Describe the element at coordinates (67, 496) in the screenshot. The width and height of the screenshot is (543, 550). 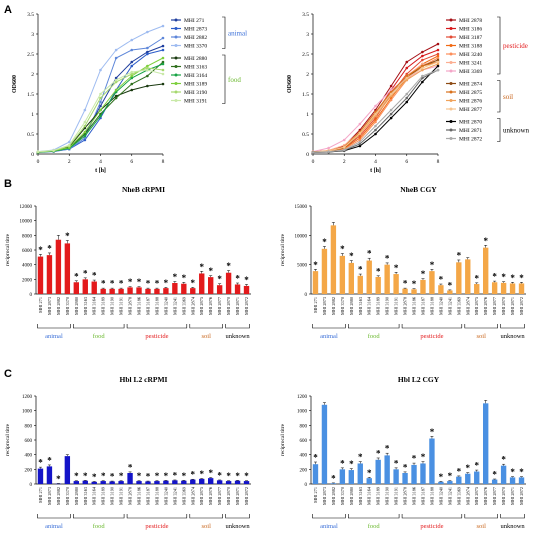
I see `x-tick-label: MHI 3370` at that location.